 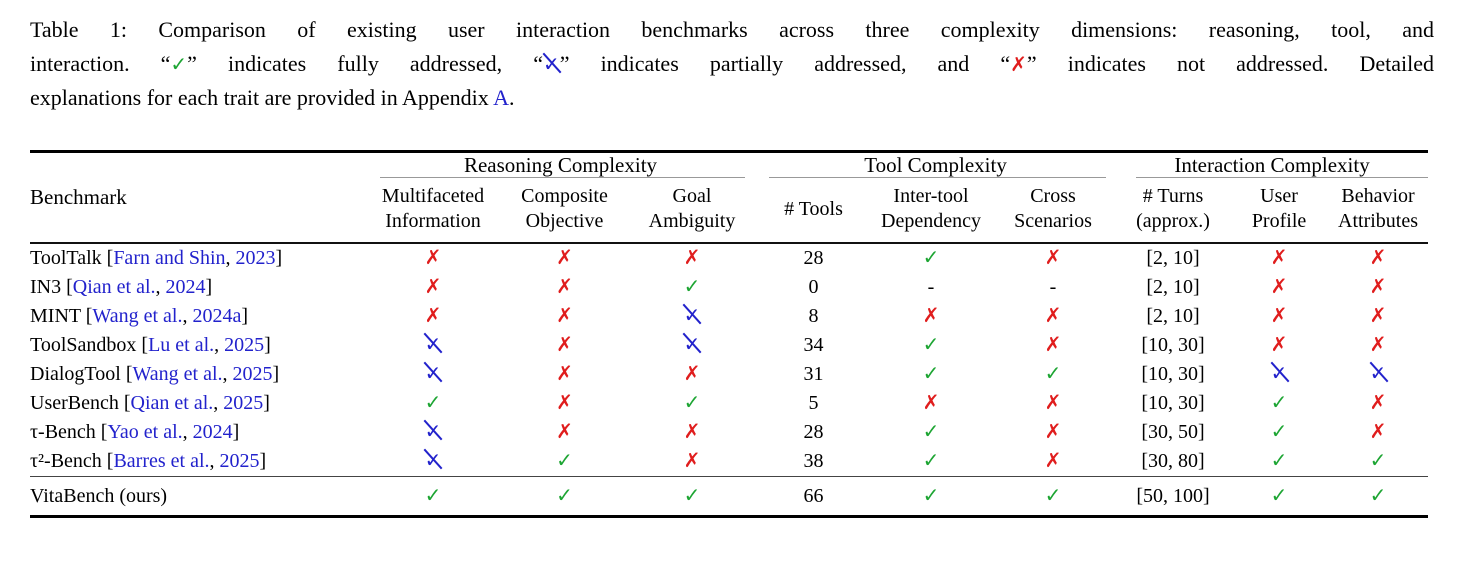 I want to click on column-header-inter-tool-dependency: Inter-tool Dependency, so click(x=931, y=211).